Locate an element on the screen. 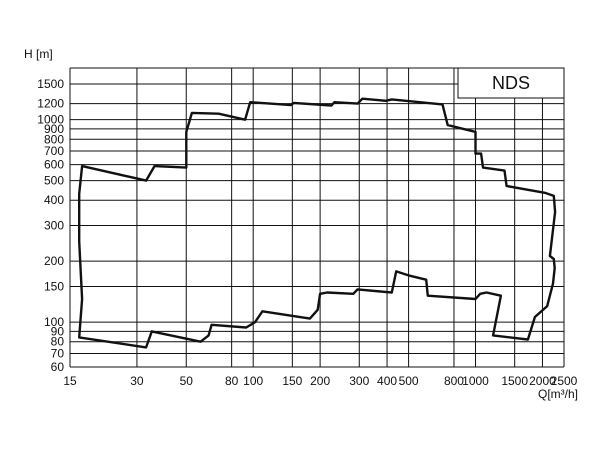 Image resolution: width=600 pixels, height=450 pixels. x-tick-label: 50 is located at coordinates (187, 381).